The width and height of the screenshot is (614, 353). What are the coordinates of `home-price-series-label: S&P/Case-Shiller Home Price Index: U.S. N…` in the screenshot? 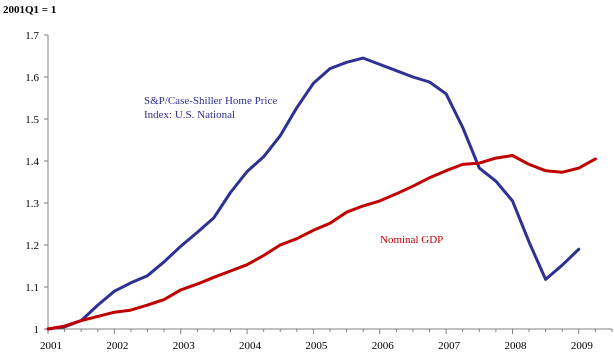 It's located at (210, 108).